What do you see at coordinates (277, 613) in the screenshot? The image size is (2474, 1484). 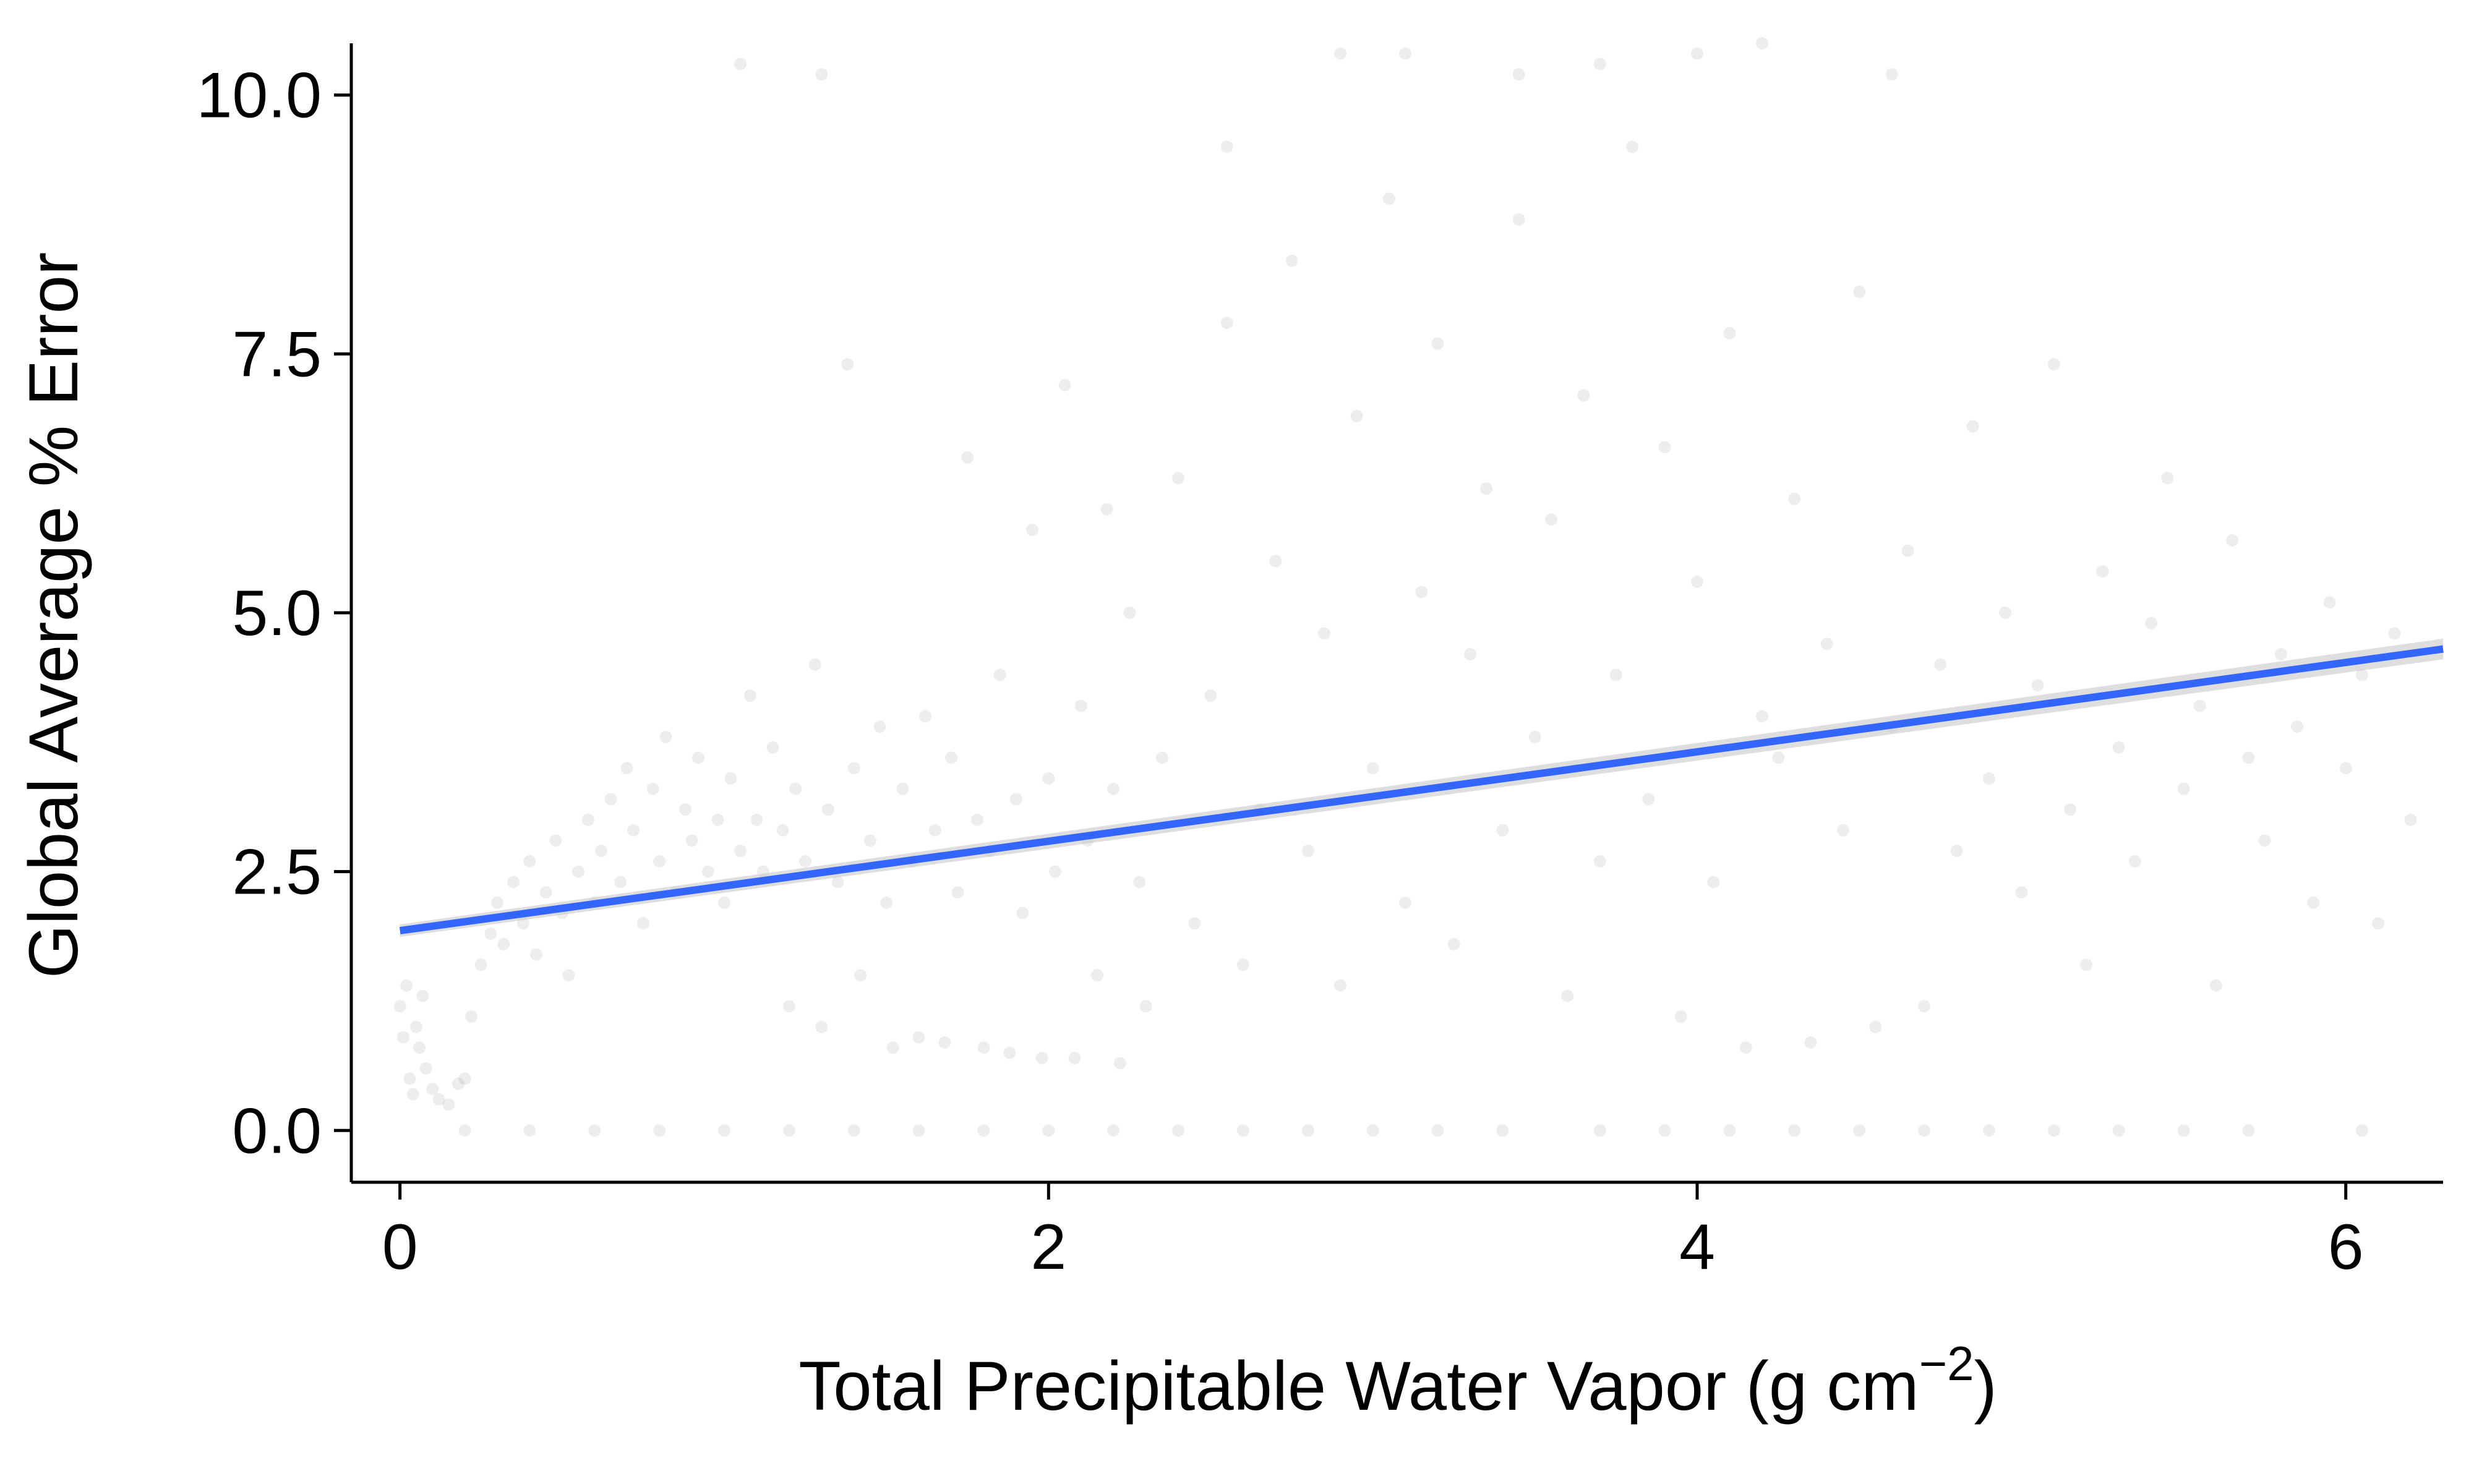 I see `y-tick-label: 5.0` at bounding box center [277, 613].